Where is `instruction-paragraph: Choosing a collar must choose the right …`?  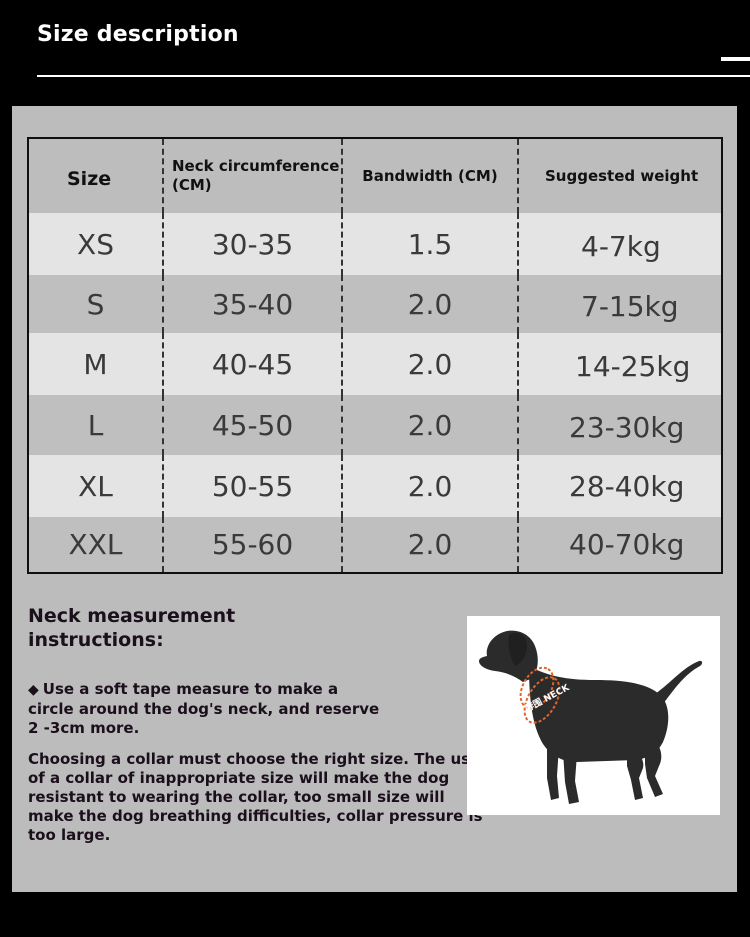
instruction-paragraph: Choosing a collar must choose the right … is located at coordinates (255, 797).